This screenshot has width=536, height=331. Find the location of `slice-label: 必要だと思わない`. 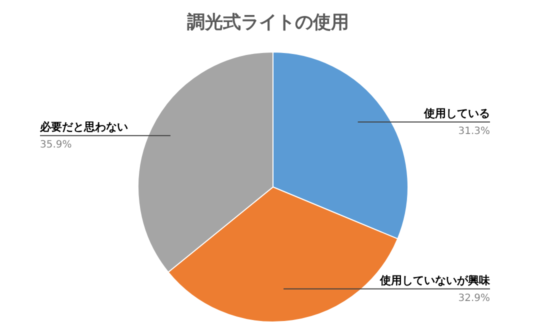

slice-label: 必要だと思わない is located at coordinates (83, 127).